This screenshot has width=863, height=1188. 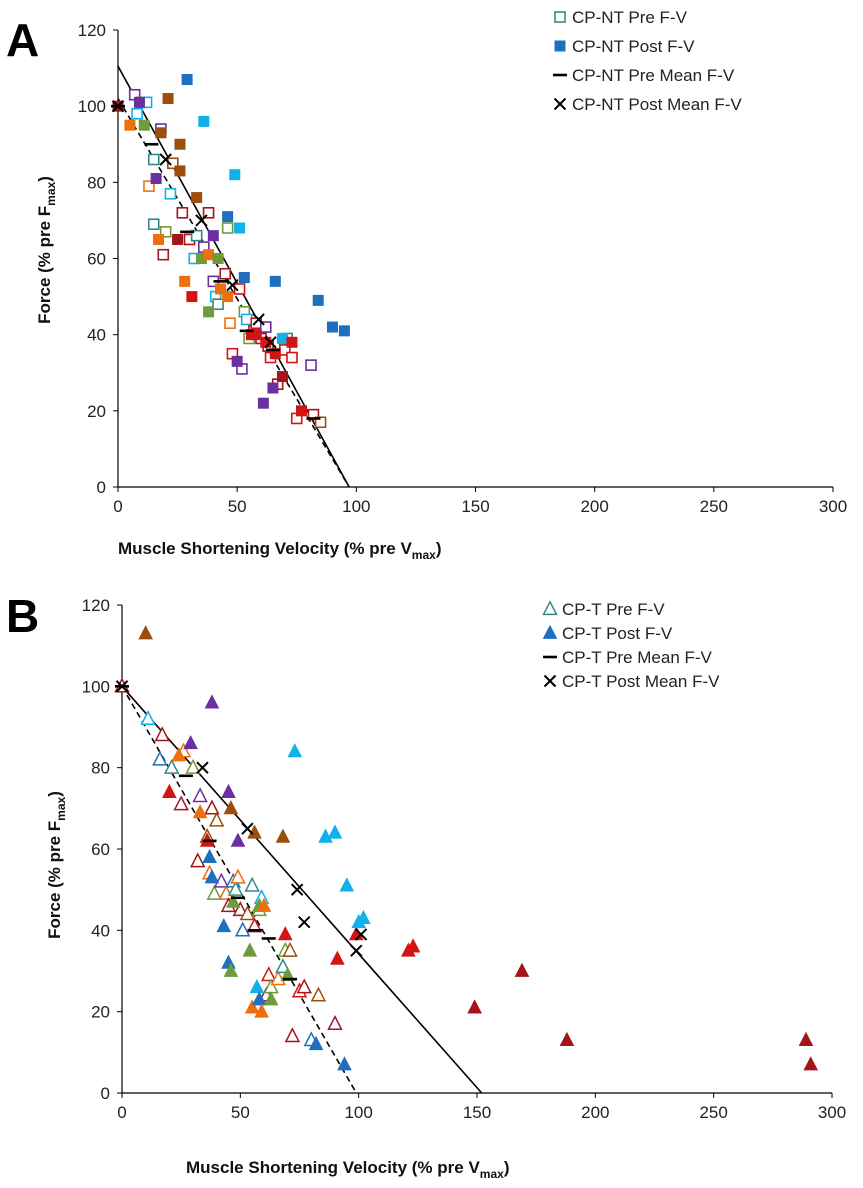 What do you see at coordinates (560, 46) in the screenshot?
I see `panel-a-legend-post-symbol` at bounding box center [560, 46].